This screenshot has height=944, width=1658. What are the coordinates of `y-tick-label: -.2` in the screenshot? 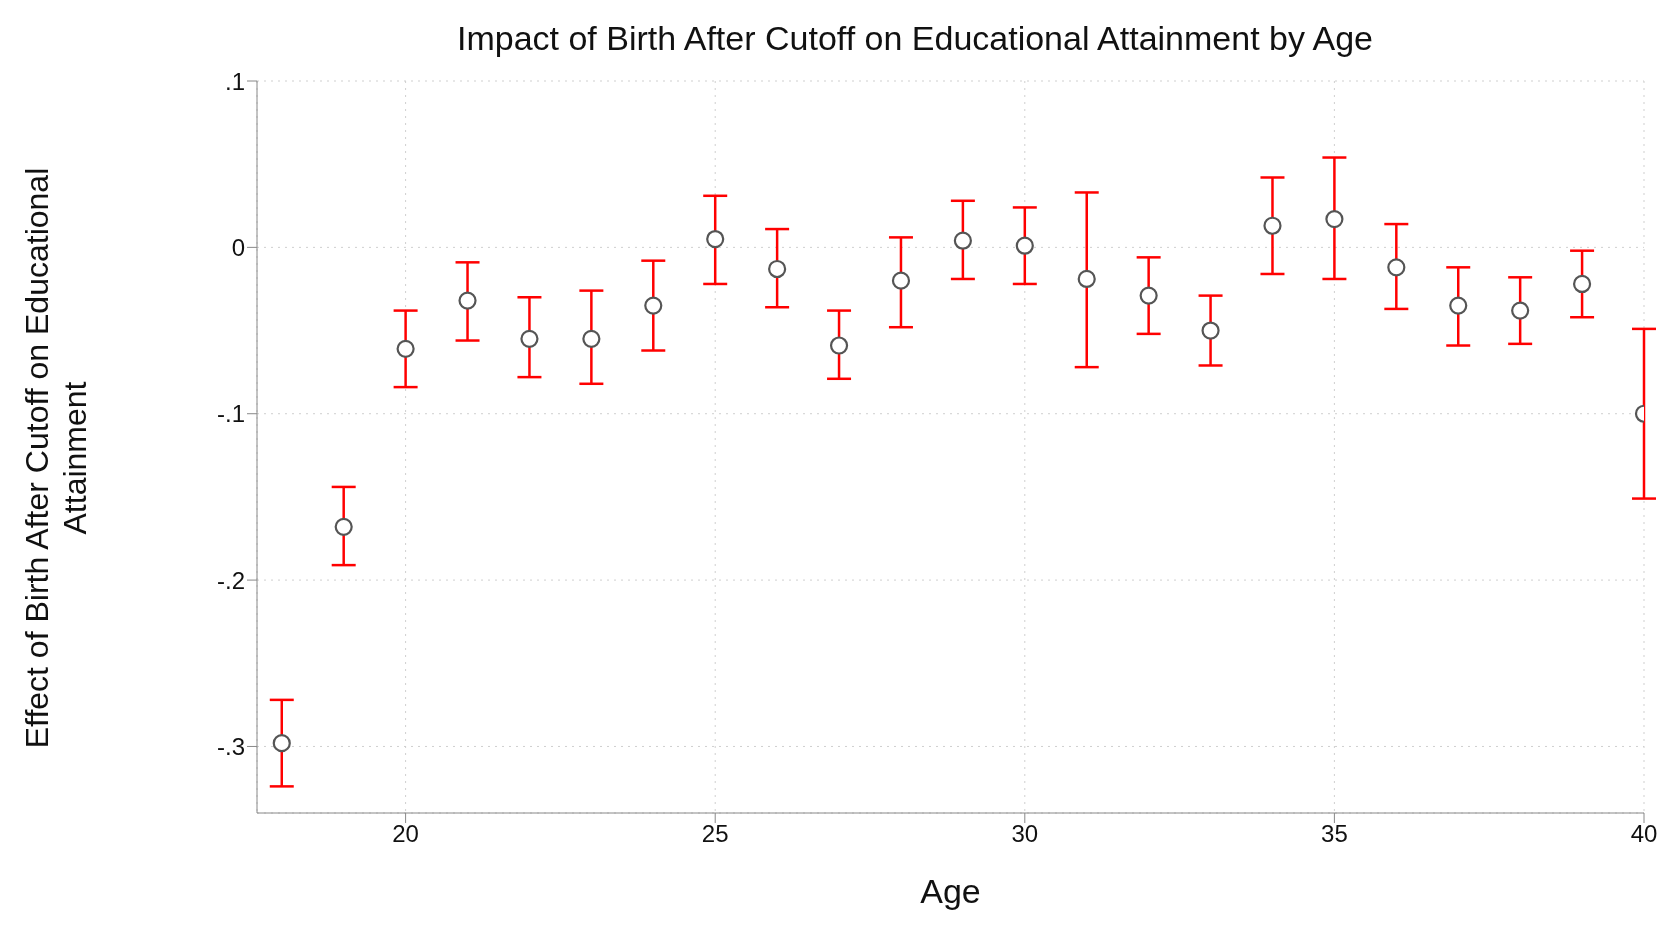 It's located at (230, 580).